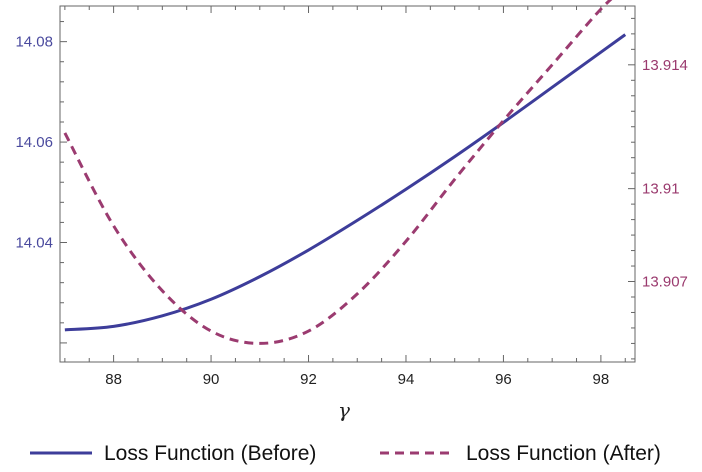 This screenshot has width=702, height=472. What do you see at coordinates (503, 379) in the screenshot?
I see `x-tick-label: 96` at bounding box center [503, 379].